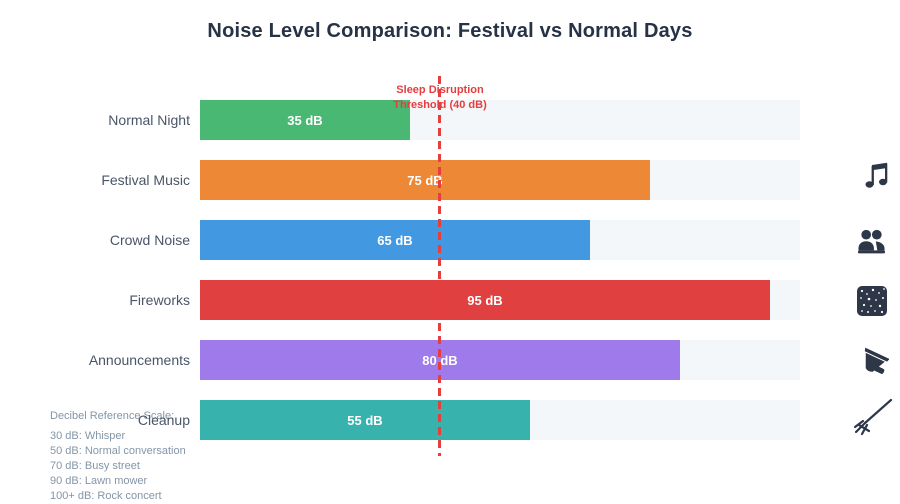 The image size is (900, 504). I want to click on bar-value-label: 75 dB, so click(425, 180).